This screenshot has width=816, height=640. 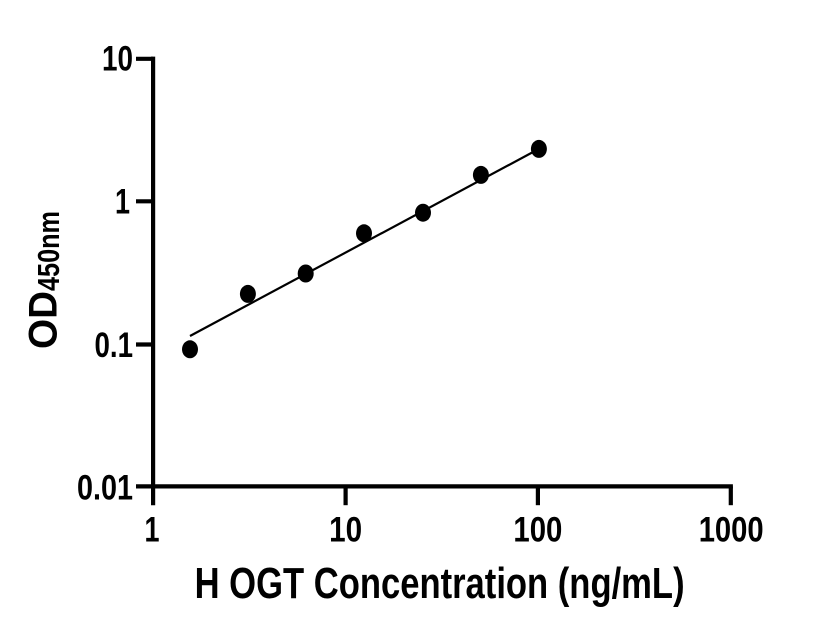 What do you see at coordinates (105, 488) in the screenshot?
I see `svg-text: 0.01` at bounding box center [105, 488].